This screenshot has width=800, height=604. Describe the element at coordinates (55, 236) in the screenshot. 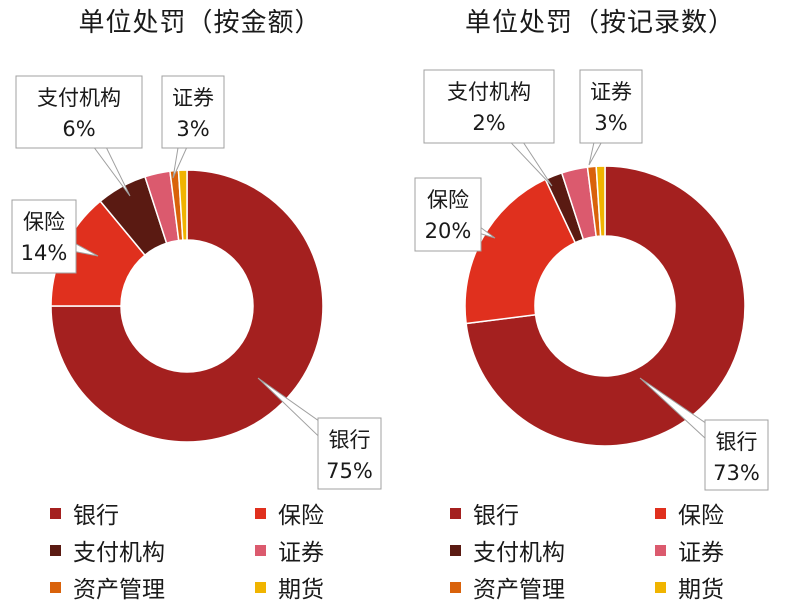

I see `callout-insurance: 保险 14%` at that location.